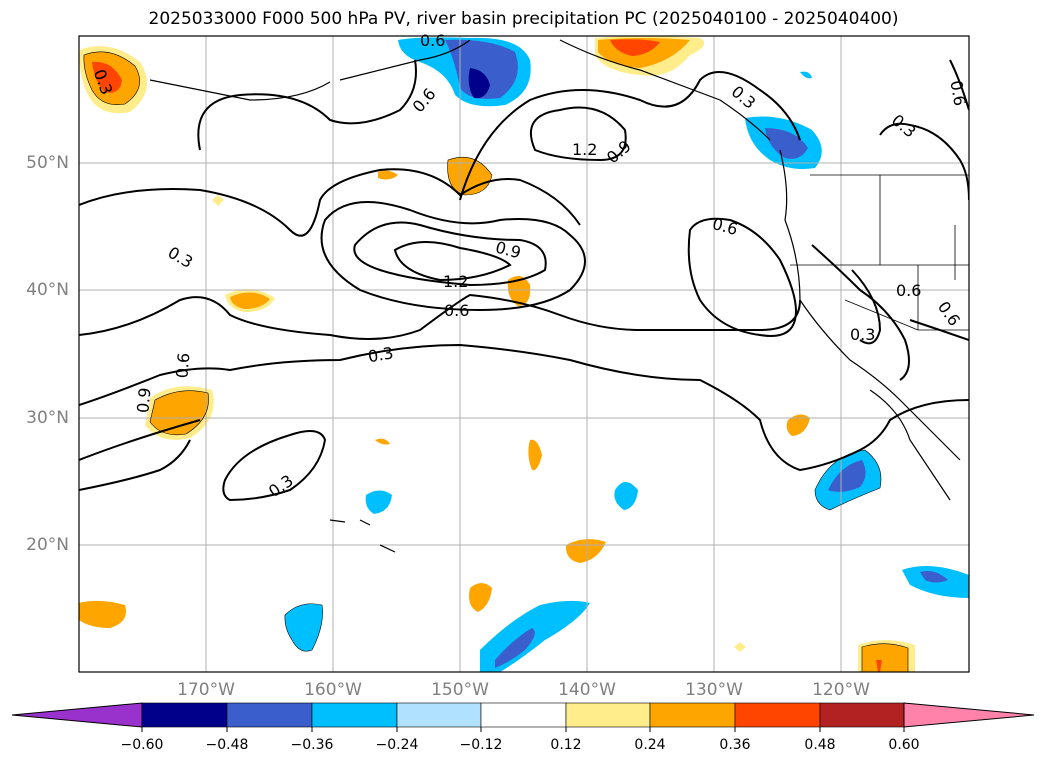 This screenshot has width=1047, height=765. What do you see at coordinates (879, 252) in the screenshot?
I see `borders` at bounding box center [879, 252].